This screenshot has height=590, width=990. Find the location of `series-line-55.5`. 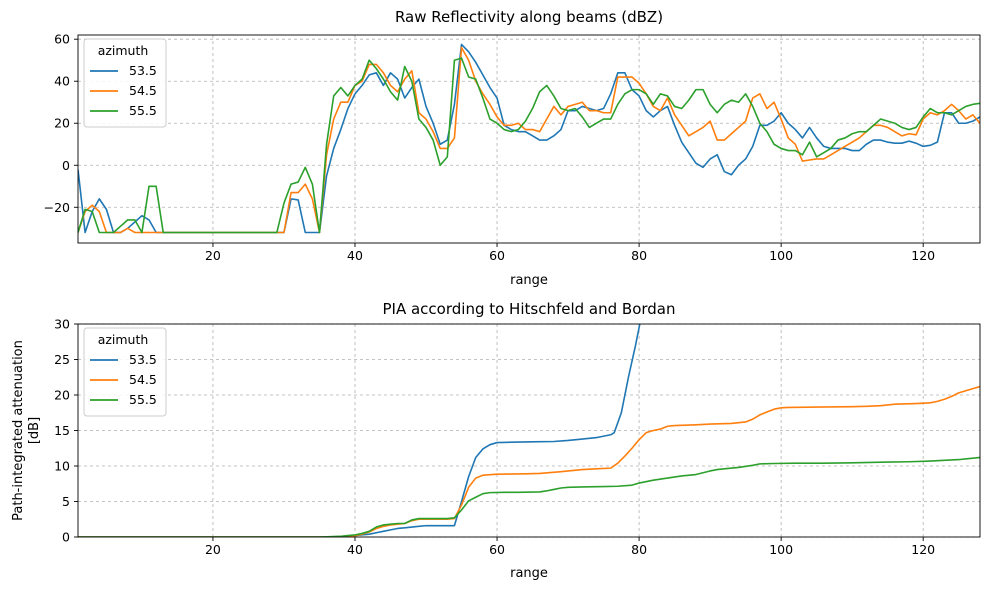

series-line-55.5 is located at coordinates (529, 496).